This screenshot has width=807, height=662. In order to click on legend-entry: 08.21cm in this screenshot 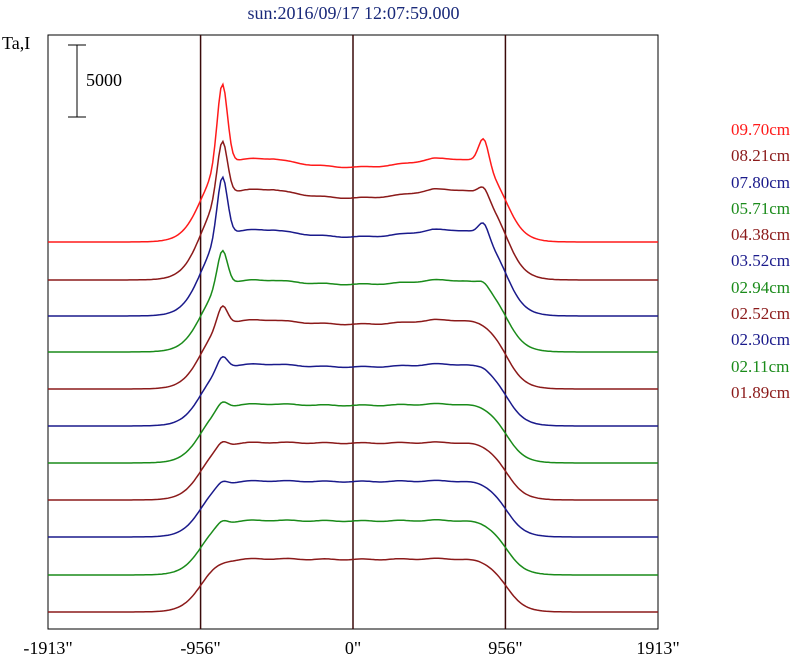, I will do `click(761, 156)`.